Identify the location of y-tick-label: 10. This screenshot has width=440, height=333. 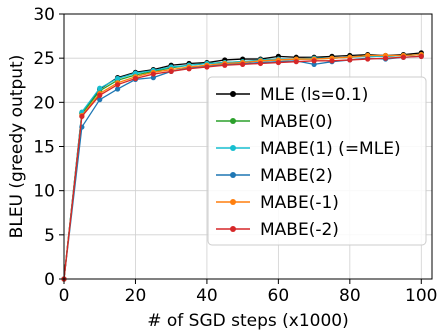
(44, 192).